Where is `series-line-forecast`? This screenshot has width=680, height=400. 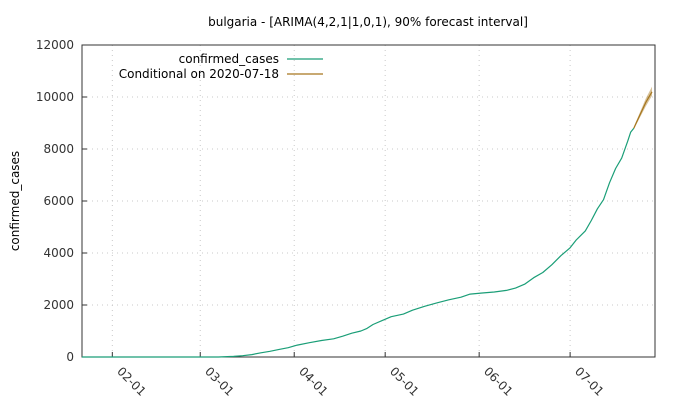
series-line-forecast is located at coordinates (643, 110).